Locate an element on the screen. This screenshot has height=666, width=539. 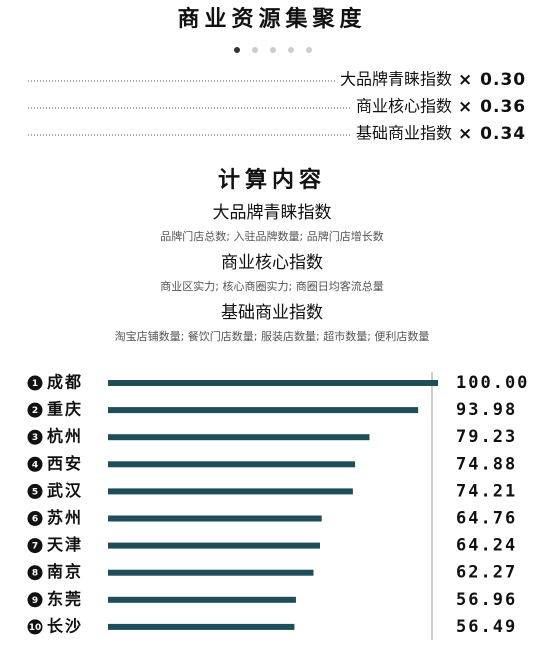
section-title: 计算内容 is located at coordinates (272, 180).